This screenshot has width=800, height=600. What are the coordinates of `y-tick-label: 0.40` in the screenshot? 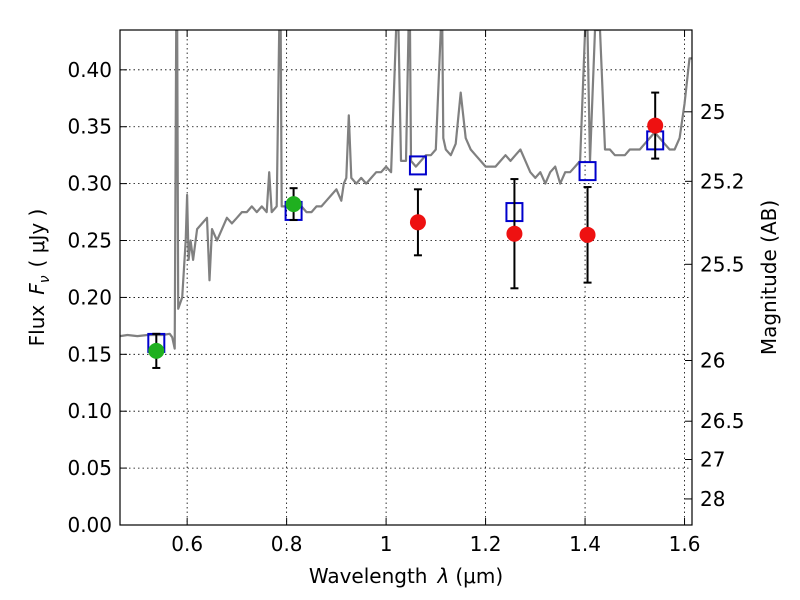 It's located at (89, 70).